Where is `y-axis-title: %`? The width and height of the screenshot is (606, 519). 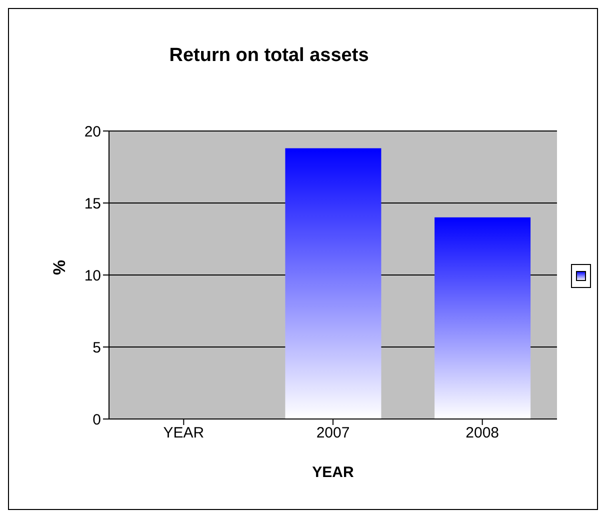
y-axis-title: % is located at coordinates (60, 267).